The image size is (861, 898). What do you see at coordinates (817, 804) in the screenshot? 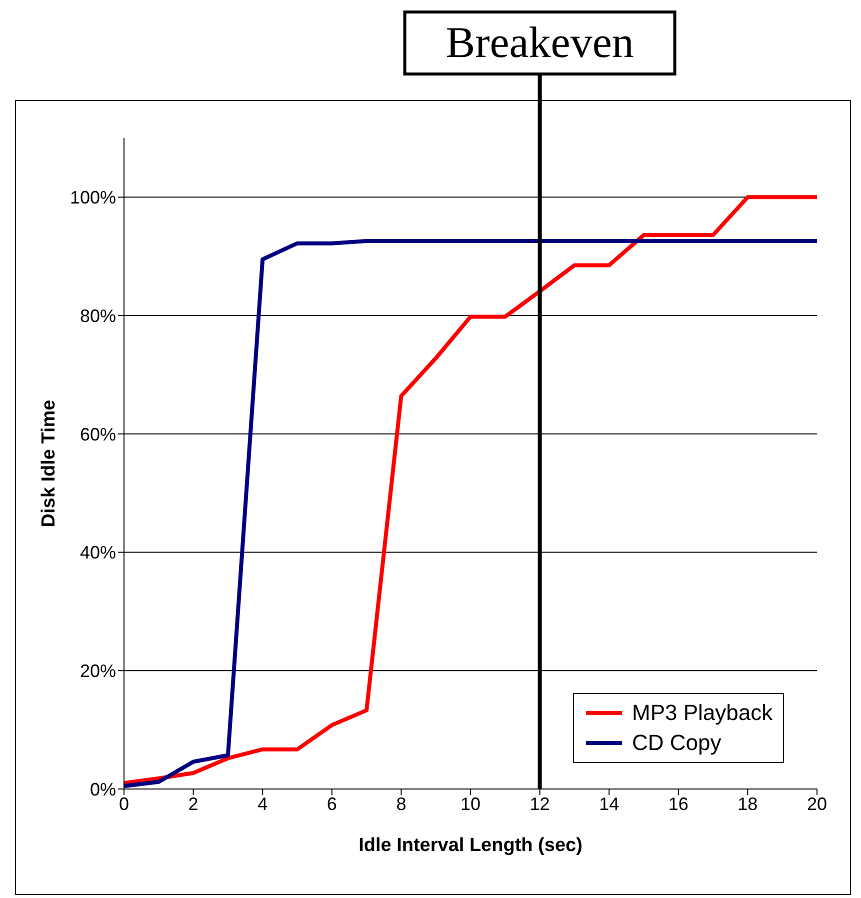
I see `x-tick-label: 20` at bounding box center [817, 804].